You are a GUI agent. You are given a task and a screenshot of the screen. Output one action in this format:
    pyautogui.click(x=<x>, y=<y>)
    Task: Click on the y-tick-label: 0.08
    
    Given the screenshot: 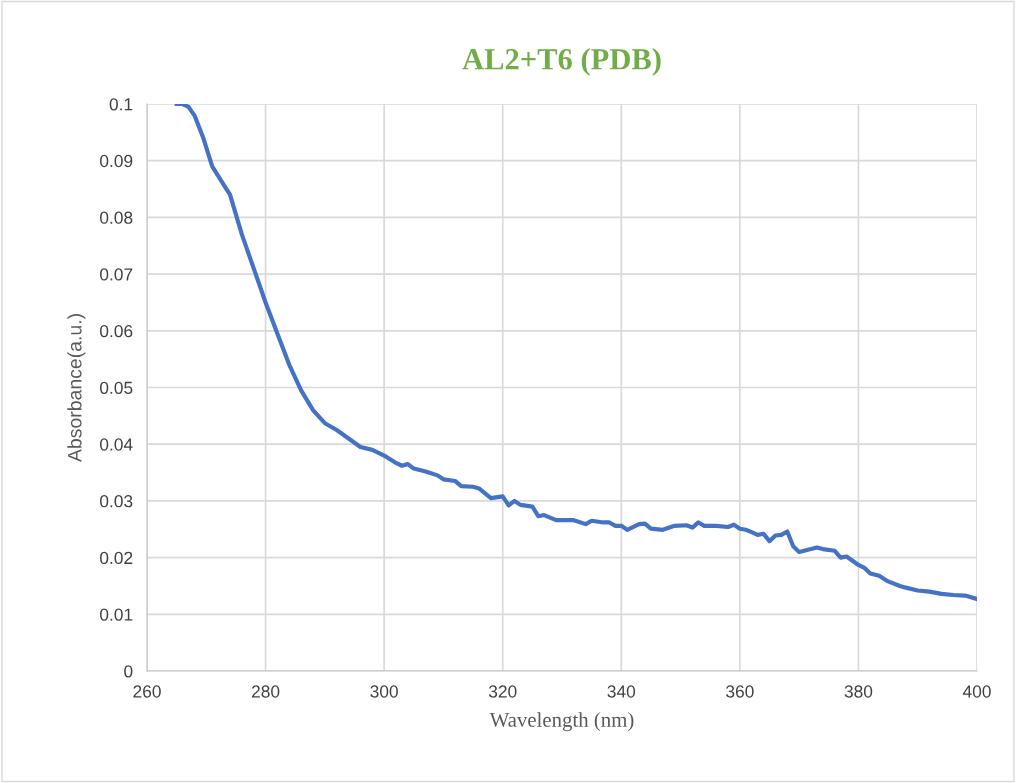 What is the action you would take?
    pyautogui.click(x=116, y=217)
    